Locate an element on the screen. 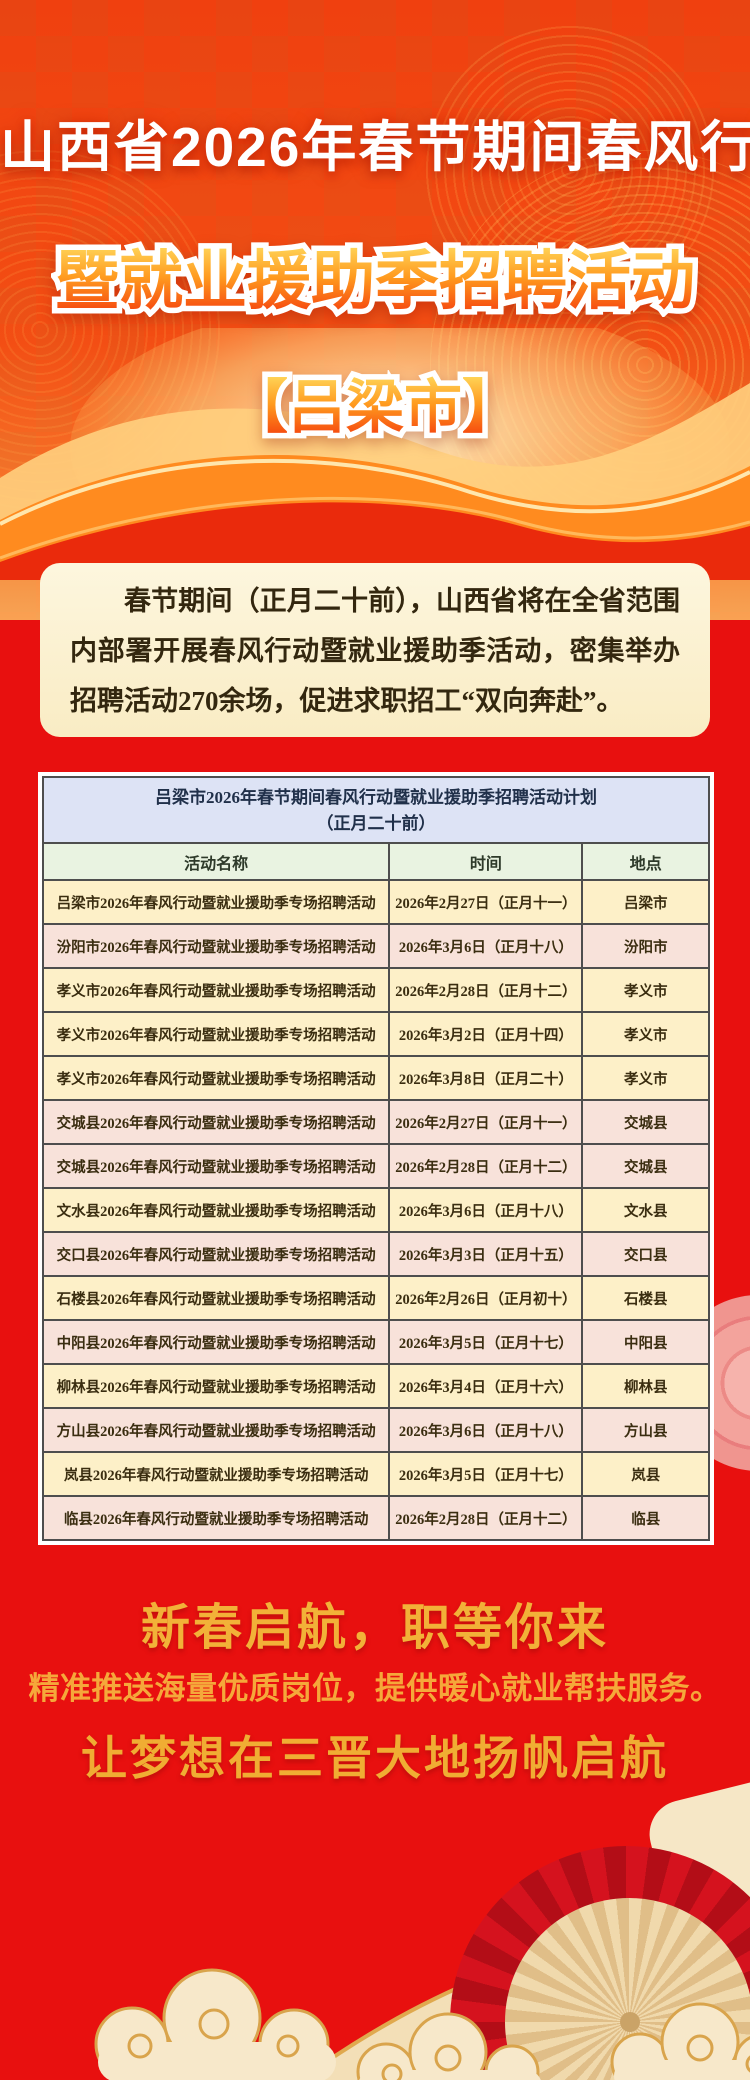  cloud-decoration-left is located at coordinates (217, 2024).